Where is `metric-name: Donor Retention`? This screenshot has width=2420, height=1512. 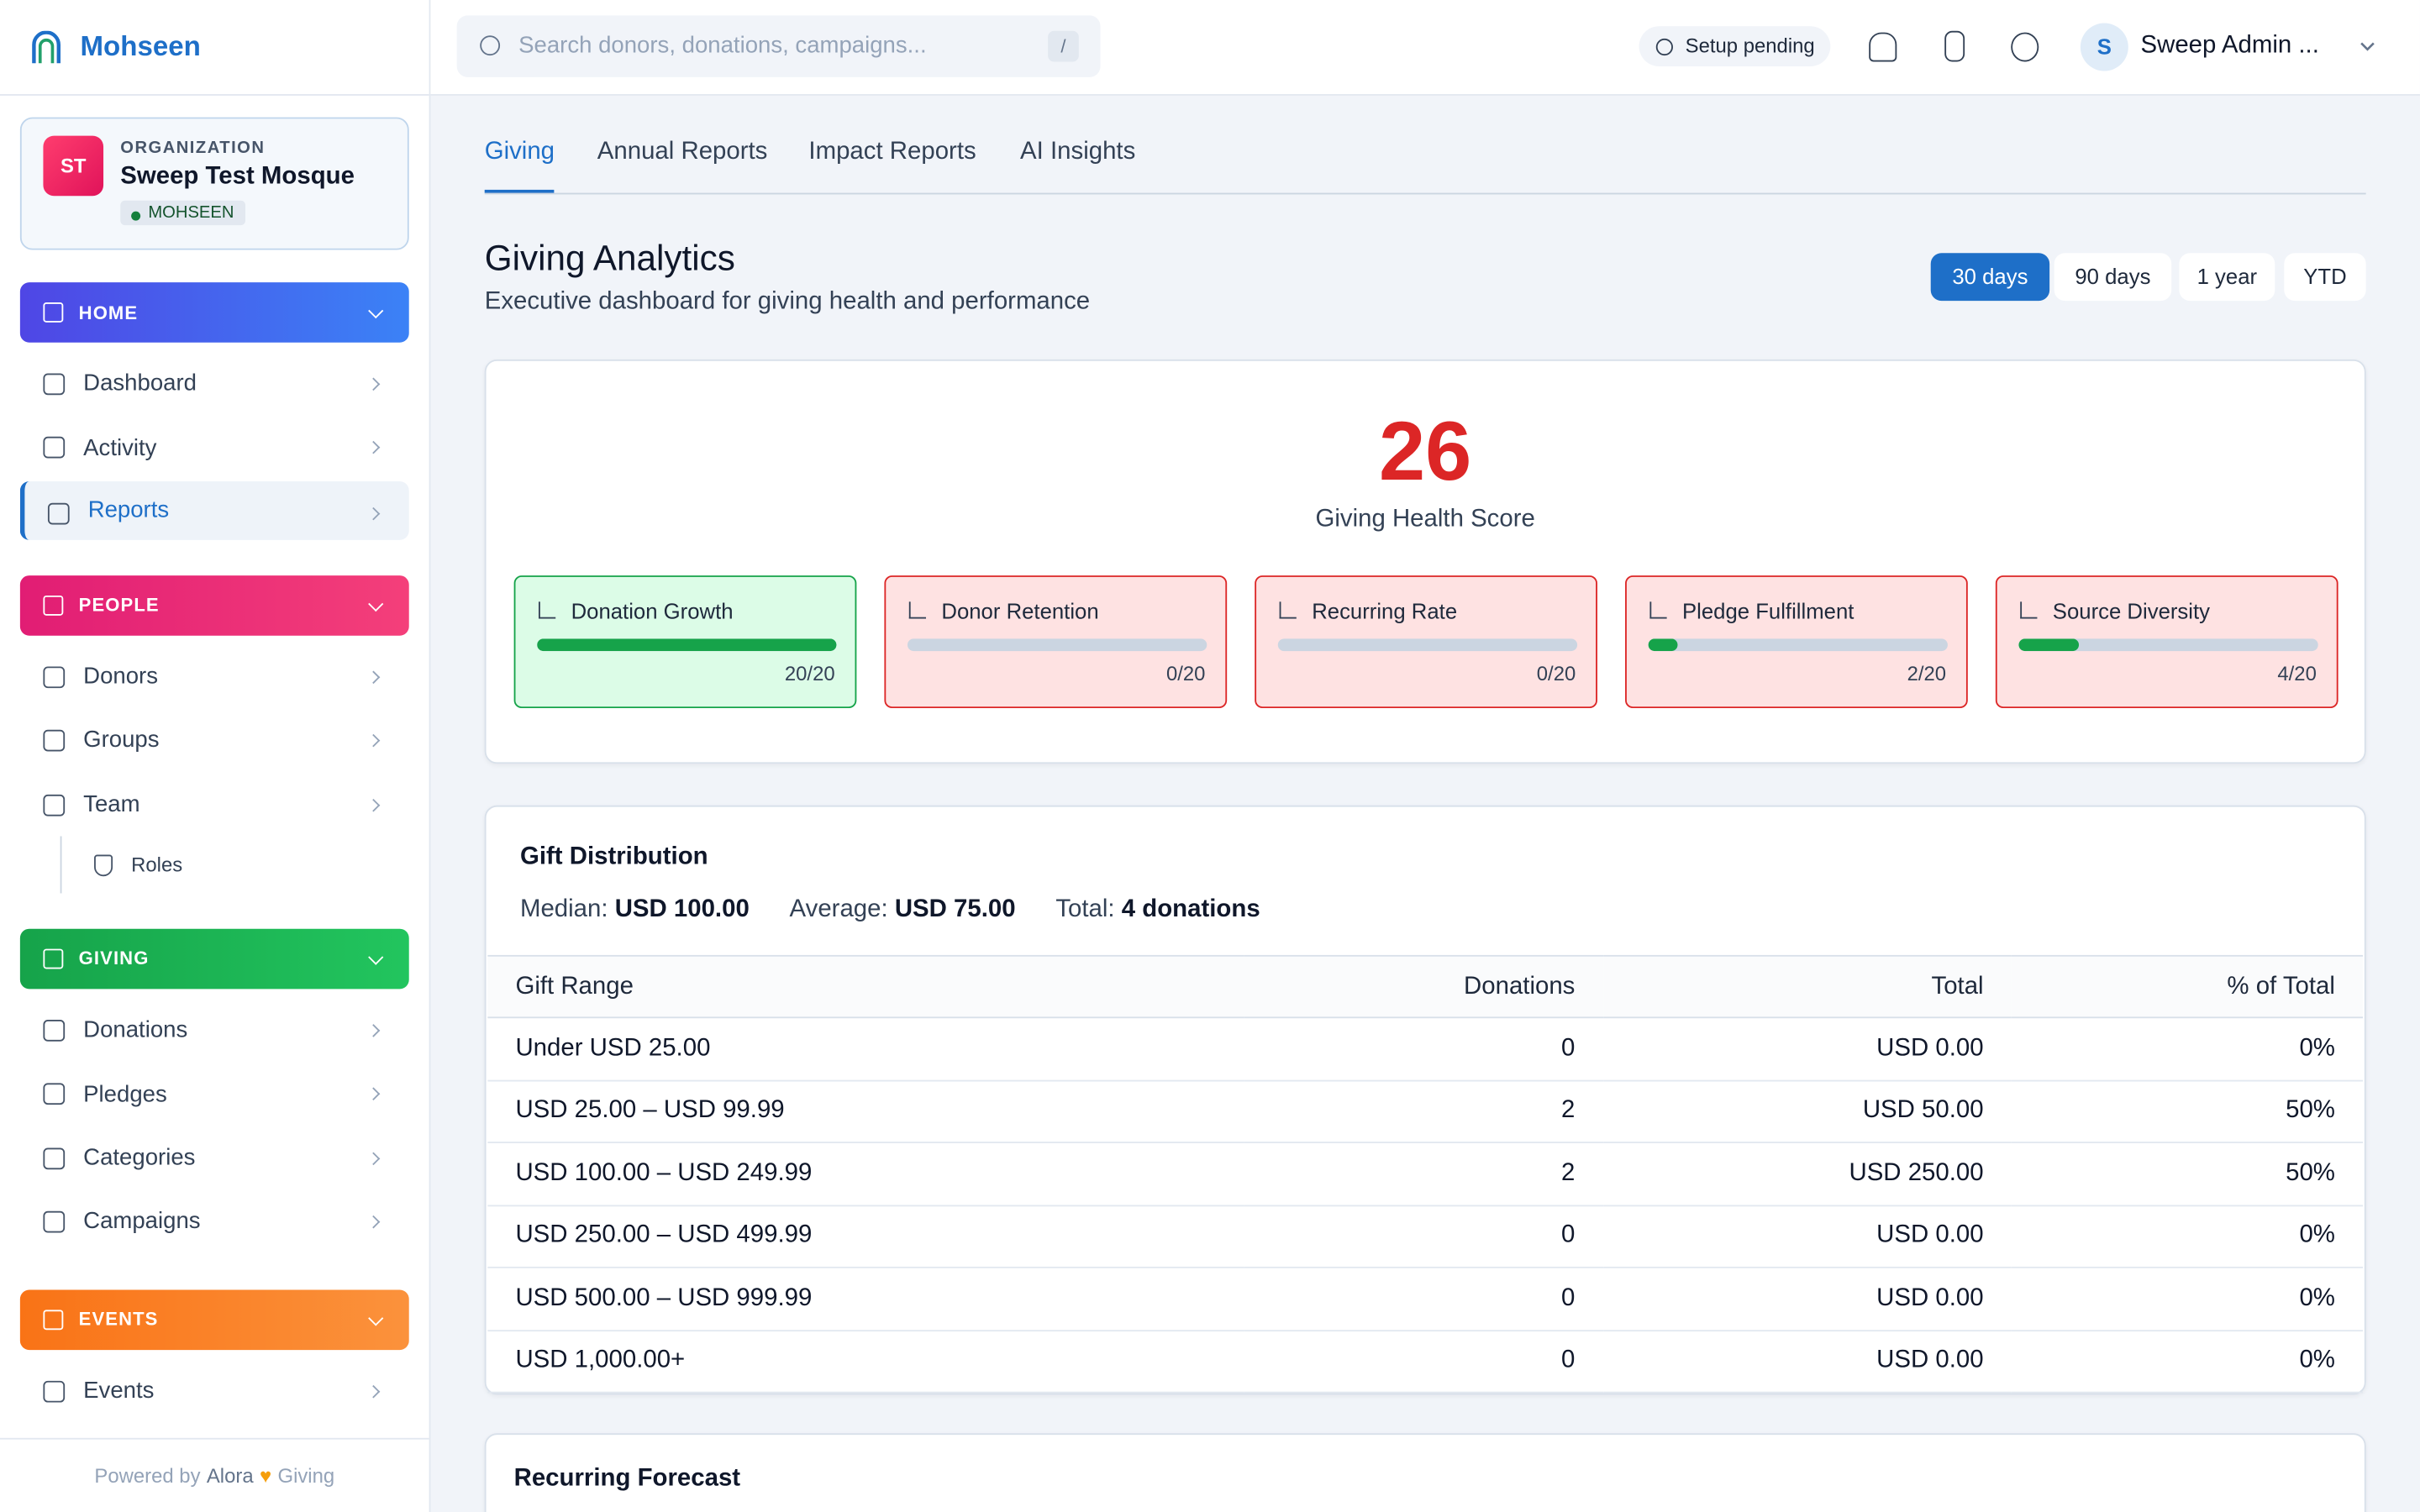
metric-name: Donor Retention is located at coordinates (1003, 611).